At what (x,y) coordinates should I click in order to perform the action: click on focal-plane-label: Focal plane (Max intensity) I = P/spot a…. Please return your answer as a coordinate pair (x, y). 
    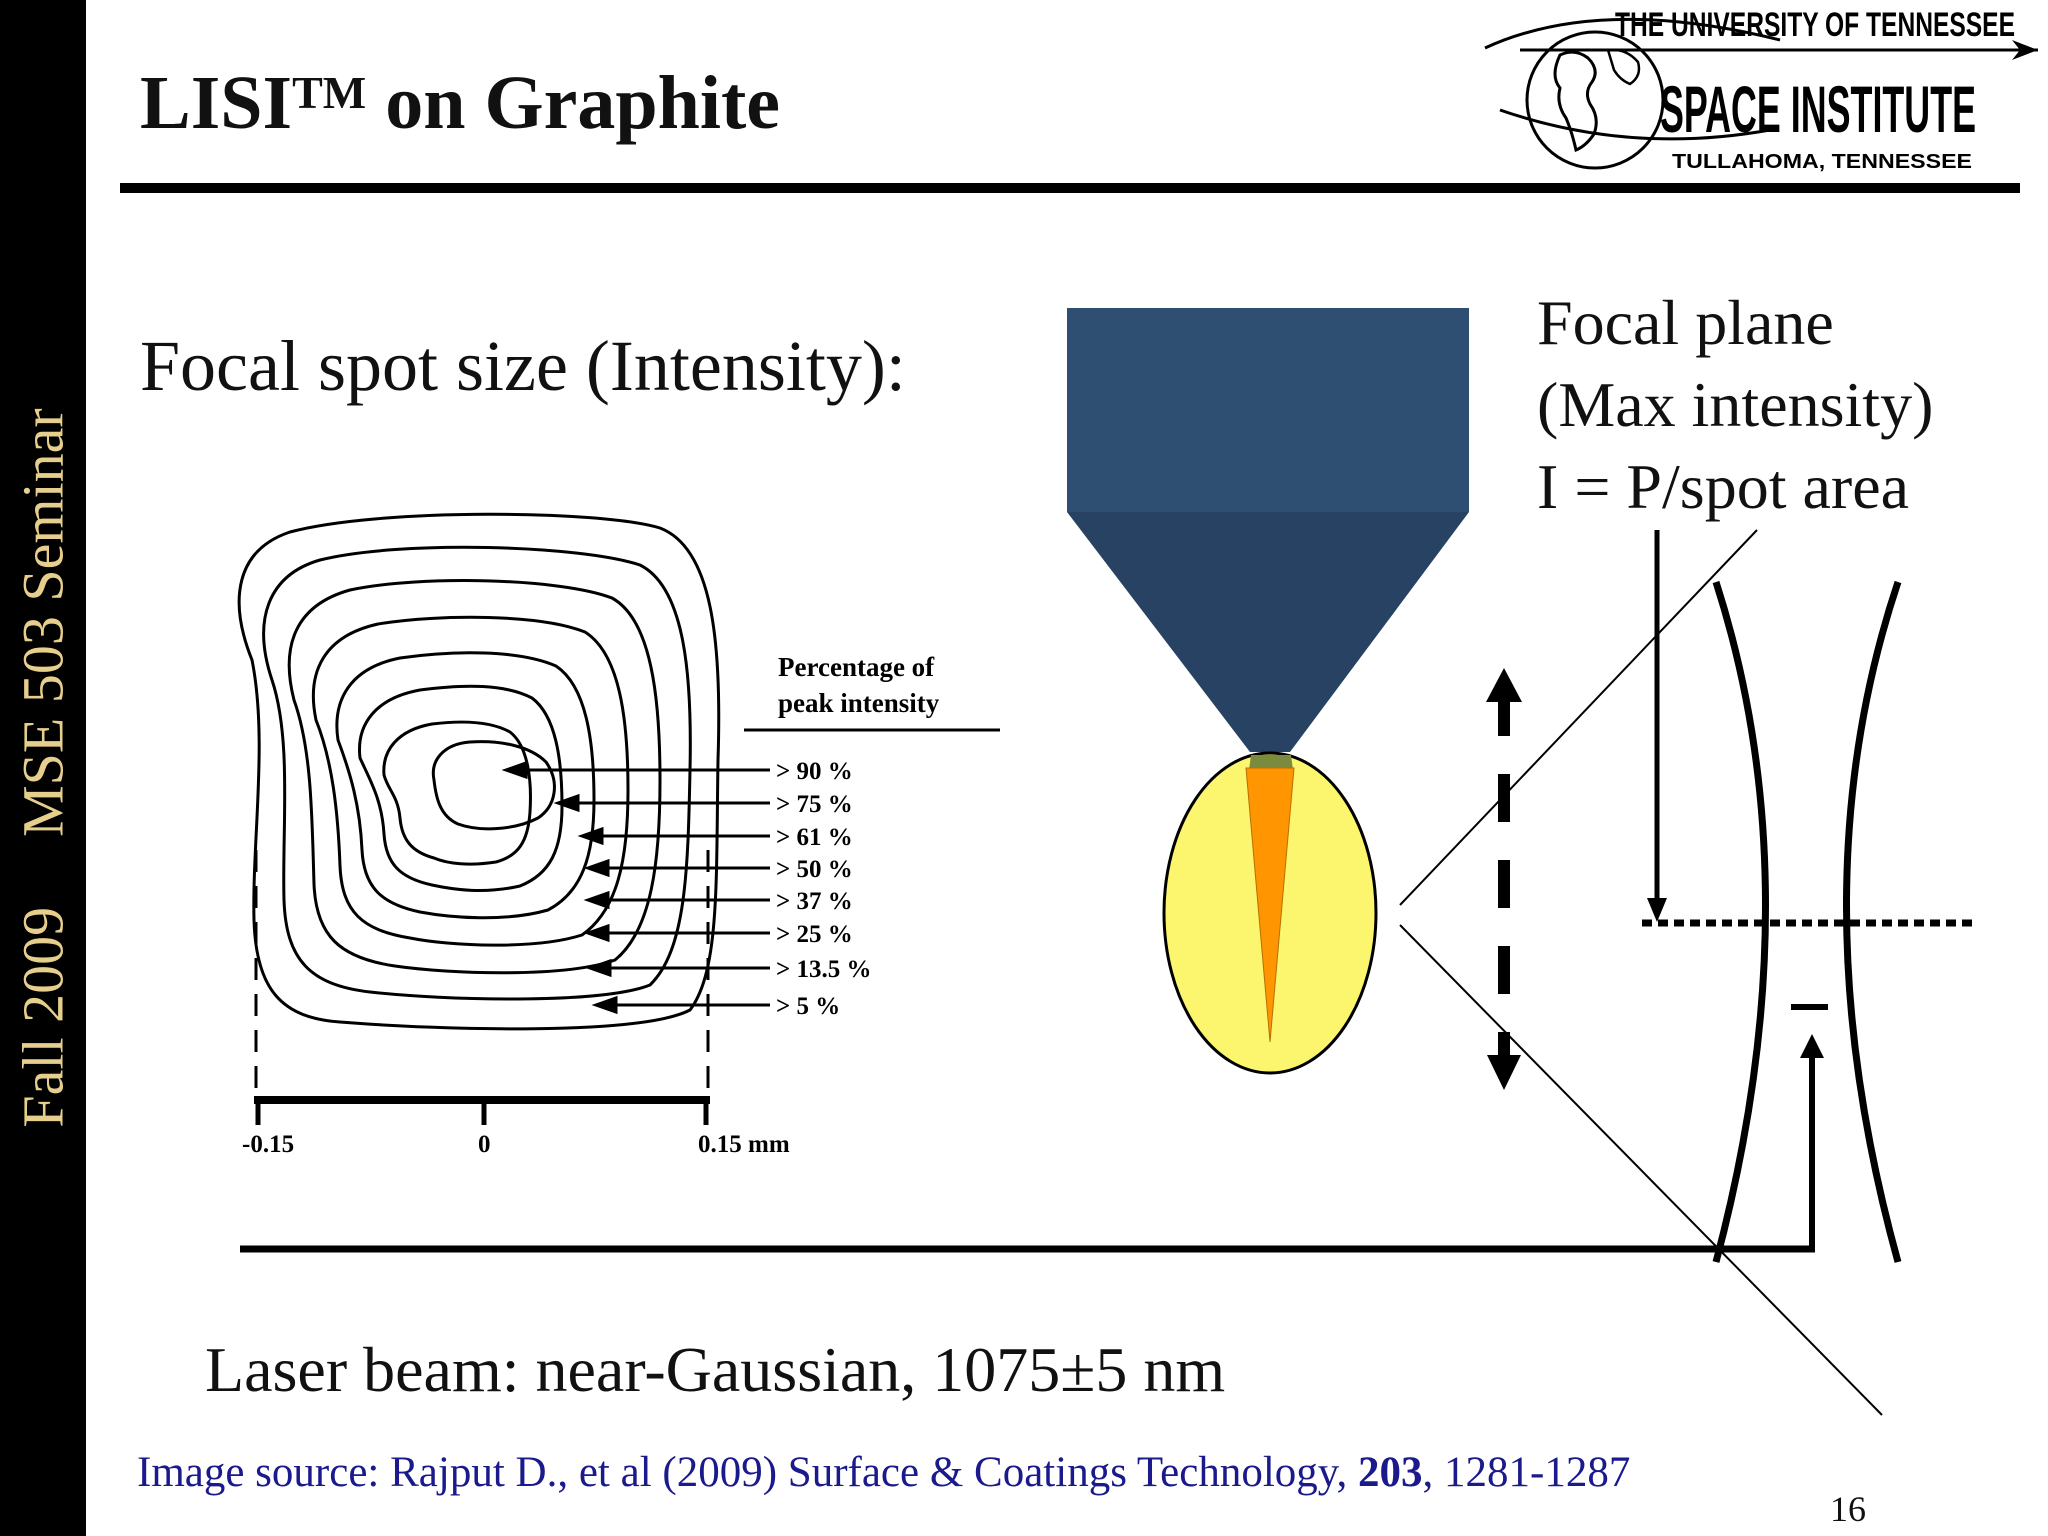
    Looking at the image, I should click on (1735, 405).